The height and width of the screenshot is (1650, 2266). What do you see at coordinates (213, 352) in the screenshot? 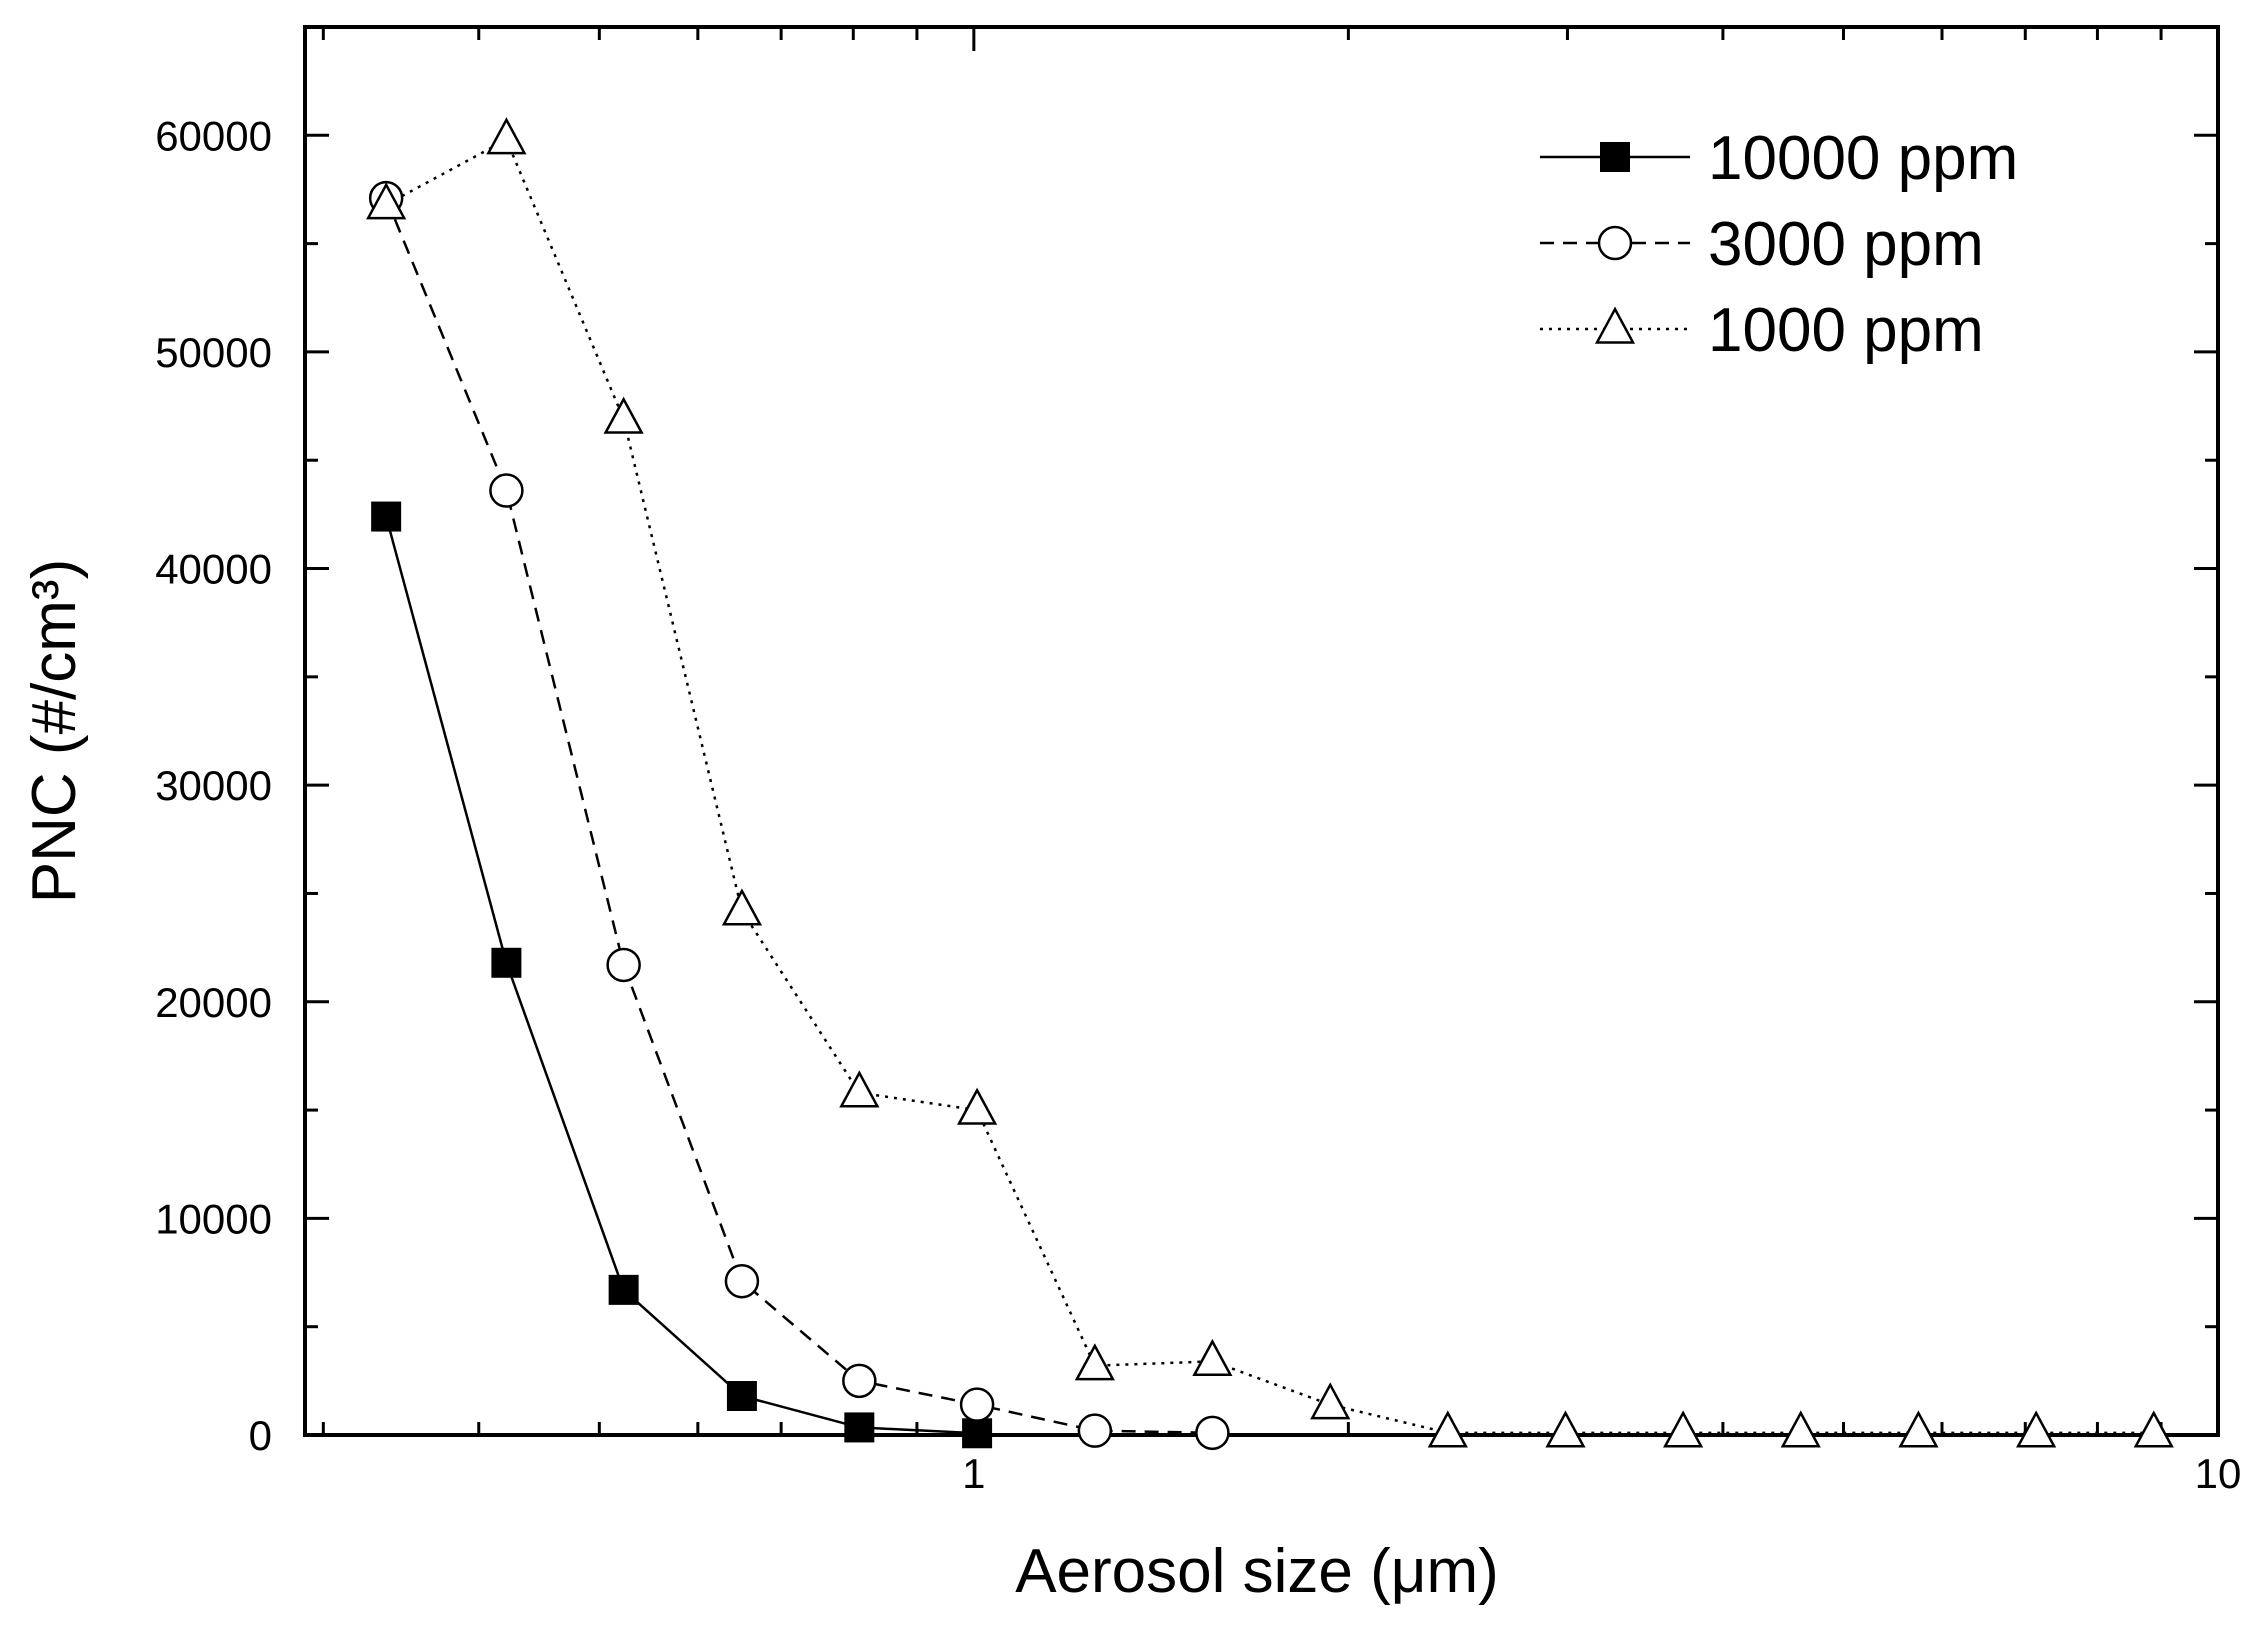
I see `y-tick-label: 50000` at bounding box center [213, 352].